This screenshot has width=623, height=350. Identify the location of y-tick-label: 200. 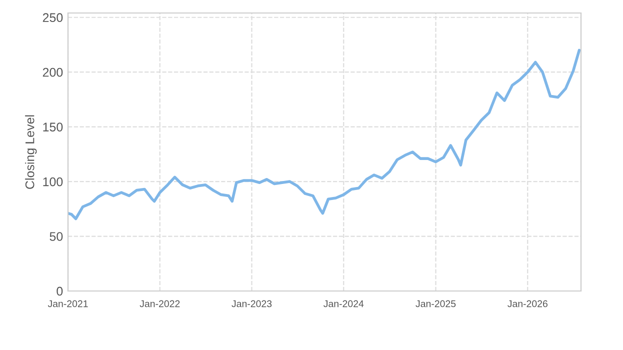
(52, 72).